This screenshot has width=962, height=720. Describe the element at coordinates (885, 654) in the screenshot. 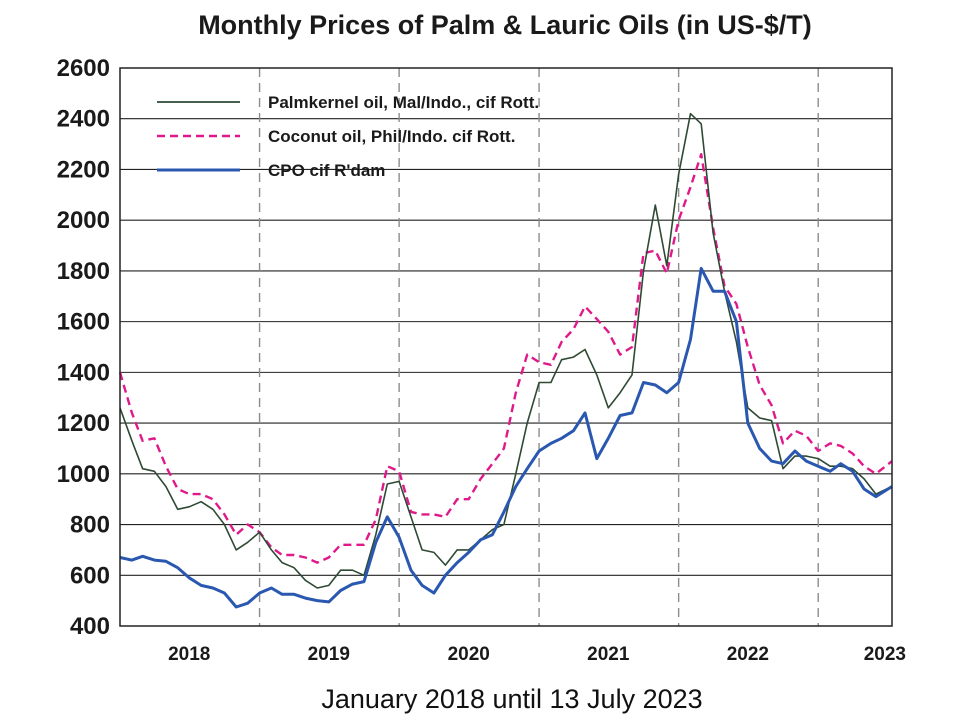

I see `x-tick-label: 2023` at that location.